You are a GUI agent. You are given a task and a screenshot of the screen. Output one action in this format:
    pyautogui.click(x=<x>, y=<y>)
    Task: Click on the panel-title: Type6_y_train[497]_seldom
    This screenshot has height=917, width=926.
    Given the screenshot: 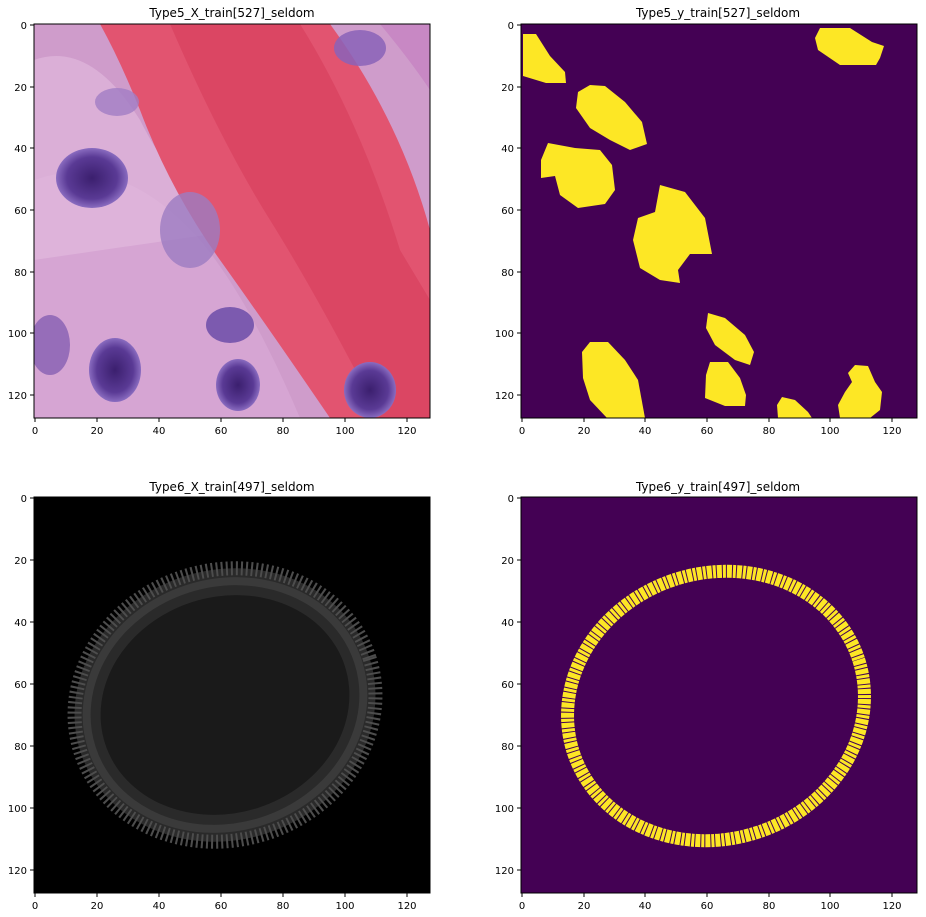 What is the action you would take?
    pyautogui.click(x=717, y=487)
    